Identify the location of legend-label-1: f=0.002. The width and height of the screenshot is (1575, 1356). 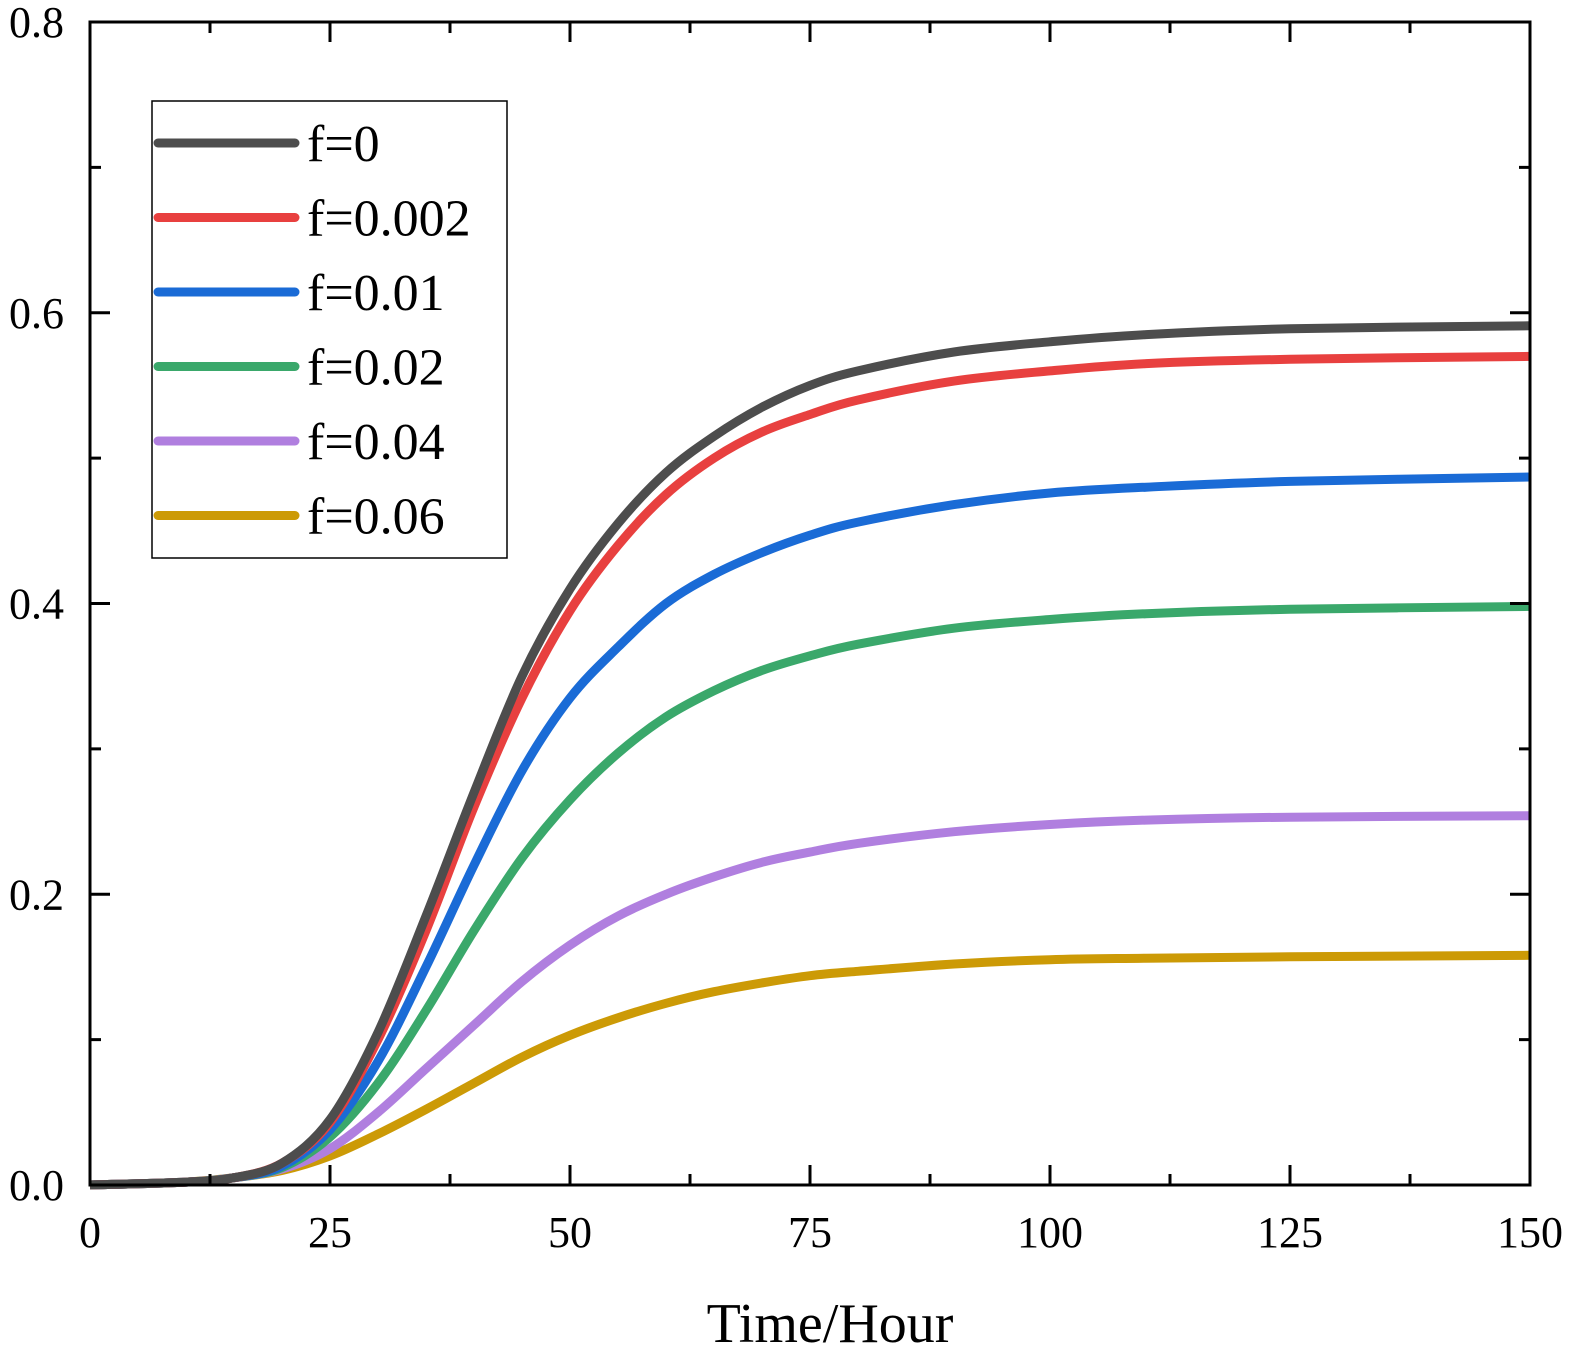
(389, 219).